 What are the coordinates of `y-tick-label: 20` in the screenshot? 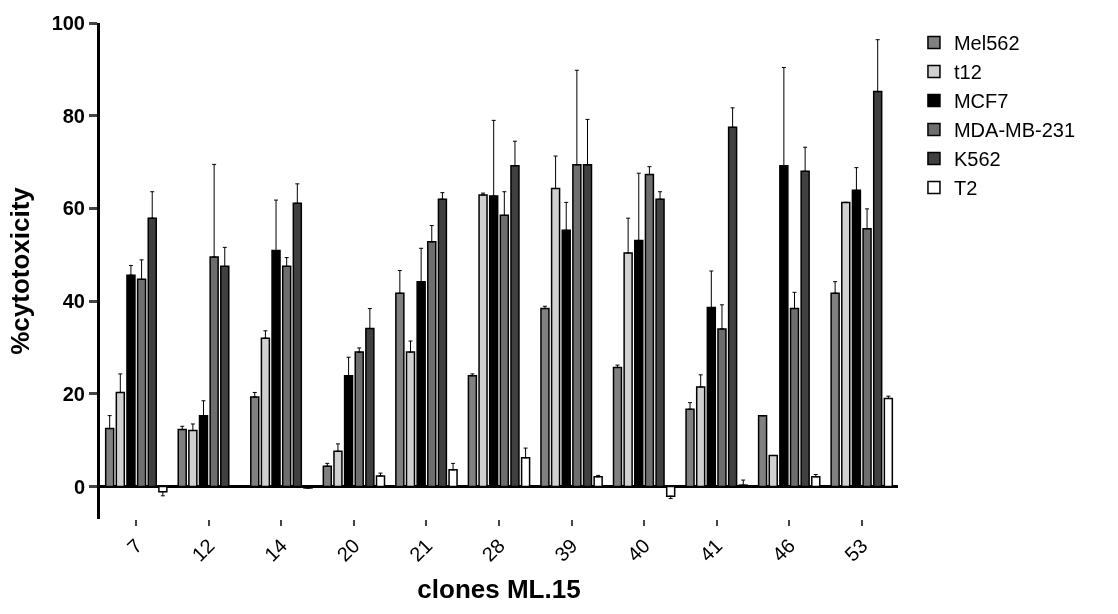 It's located at (73, 393).